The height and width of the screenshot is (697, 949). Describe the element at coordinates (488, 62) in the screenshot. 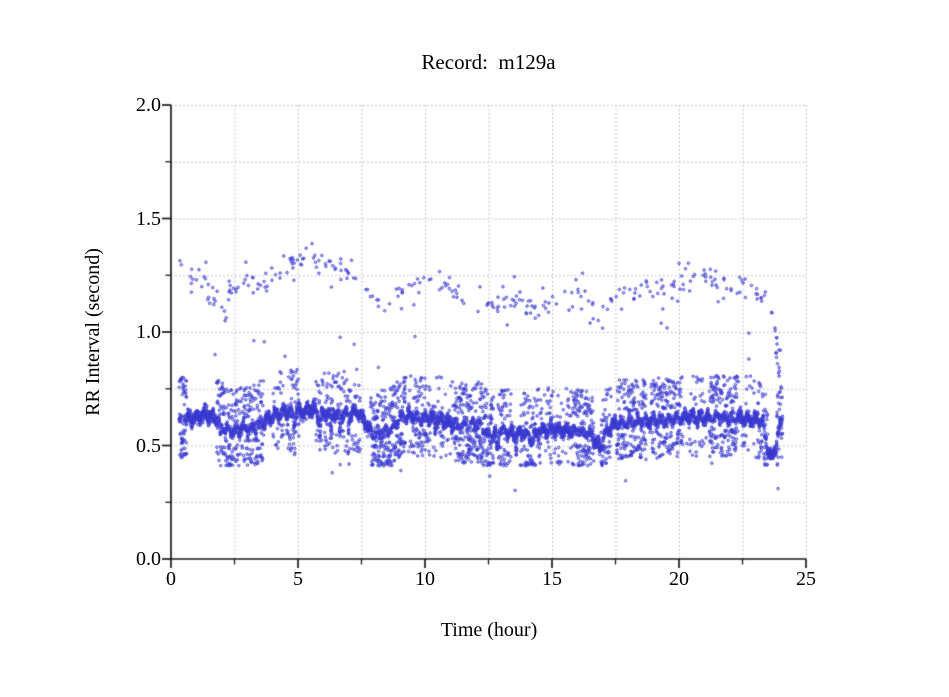

I see `chart-title: Record: m129a` at that location.